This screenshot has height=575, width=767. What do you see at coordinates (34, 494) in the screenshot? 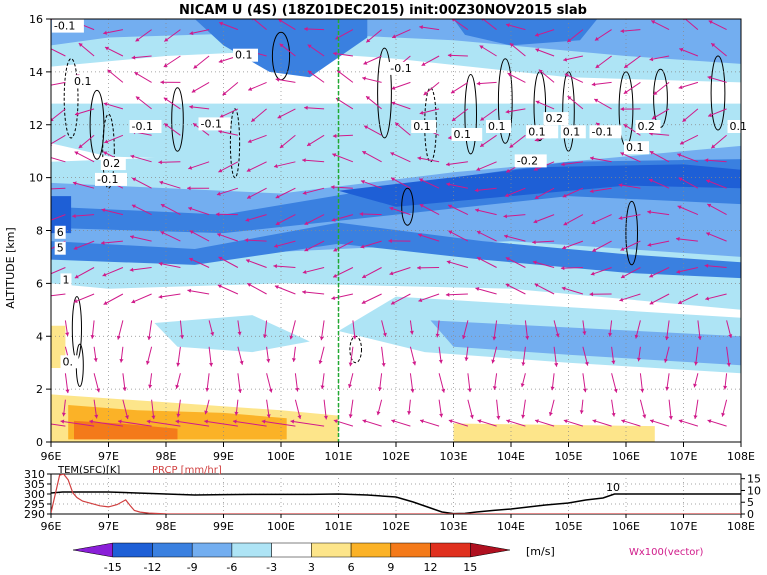
I see `temperature-tick-label: 300` at bounding box center [34, 494].